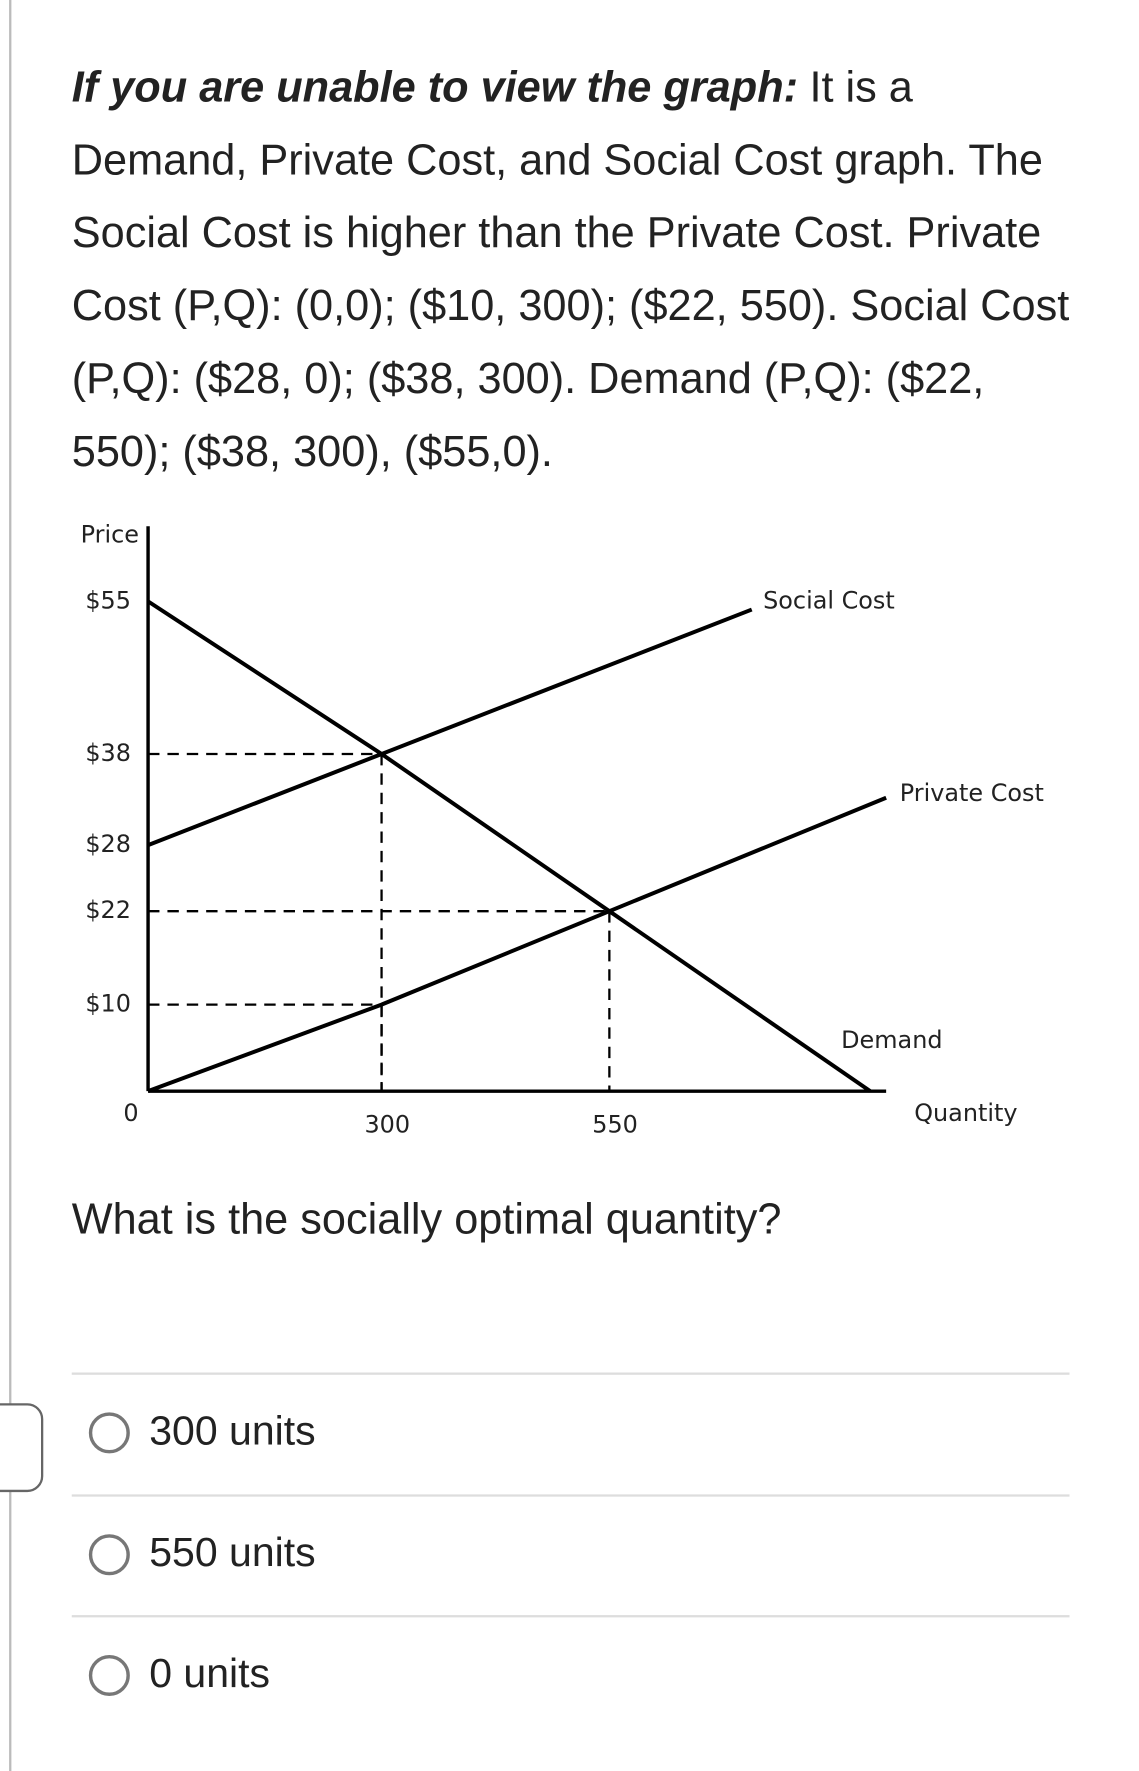 Image resolution: width=1139 pixels, height=1771 pixels. Describe the element at coordinates (570, 1433) in the screenshot. I see `option: 300 units` at that location.